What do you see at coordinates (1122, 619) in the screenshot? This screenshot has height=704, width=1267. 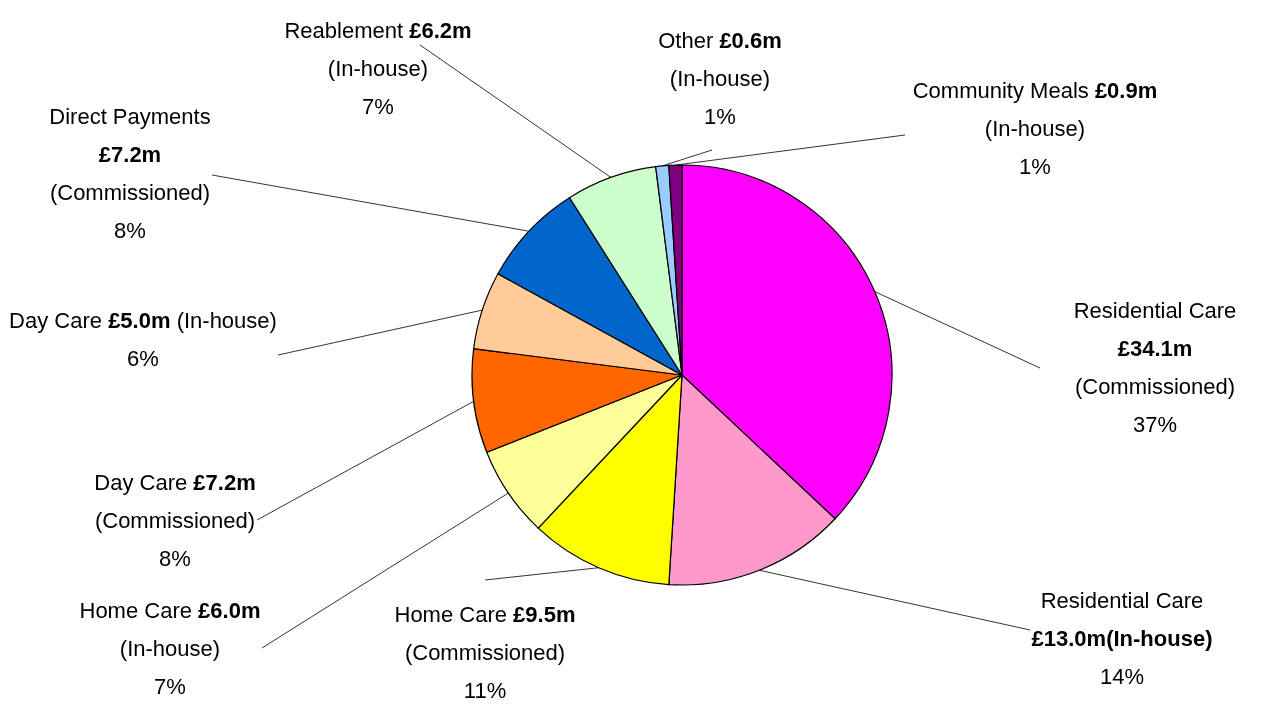 I see `slice-label: Residential Care £13.0m(In-house)` at bounding box center [1122, 619].